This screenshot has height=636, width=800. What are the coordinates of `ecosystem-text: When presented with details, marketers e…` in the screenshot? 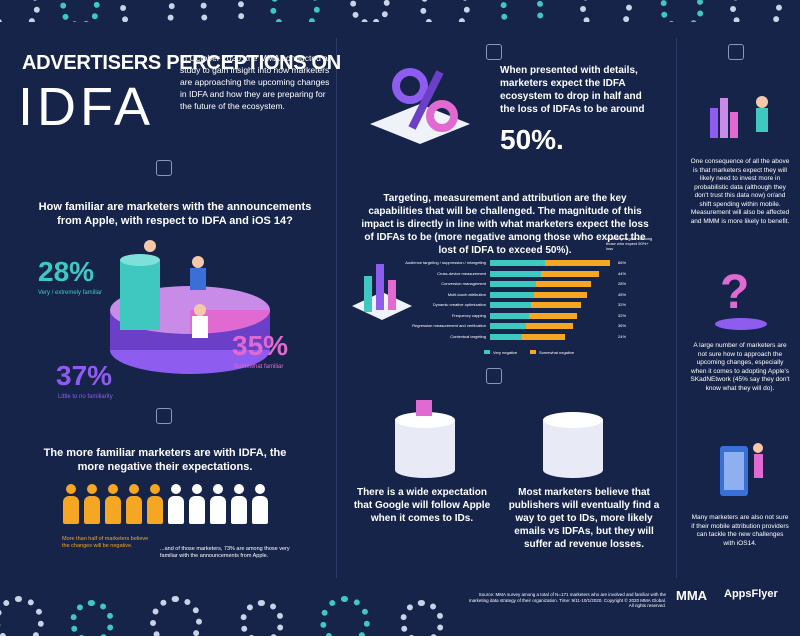 It's located at (572, 90).